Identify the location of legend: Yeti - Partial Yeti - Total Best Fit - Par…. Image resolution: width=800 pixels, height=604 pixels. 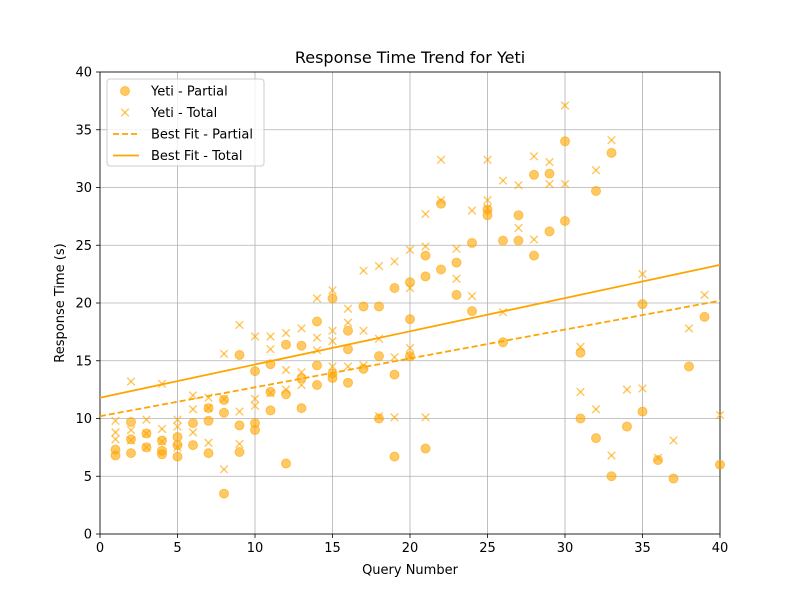
(185, 122).